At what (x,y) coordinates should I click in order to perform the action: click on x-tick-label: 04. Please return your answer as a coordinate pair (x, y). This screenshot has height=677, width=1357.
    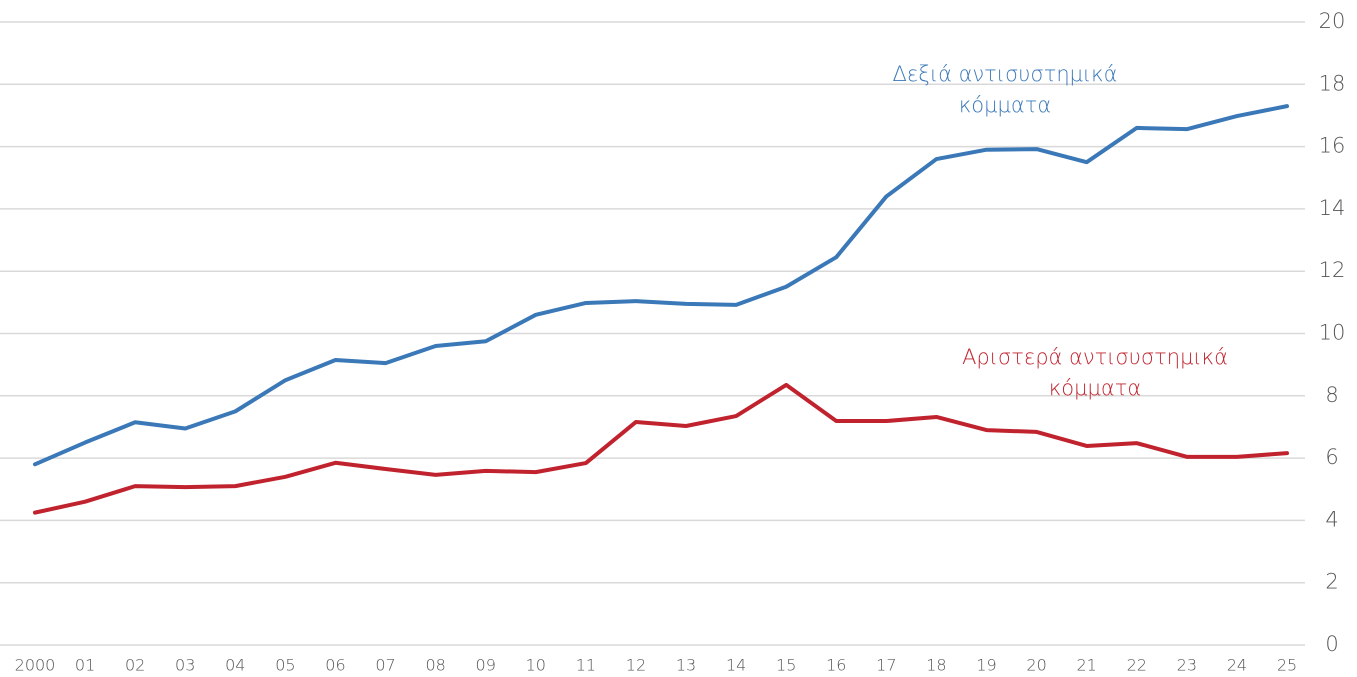
    Looking at the image, I should click on (235, 665).